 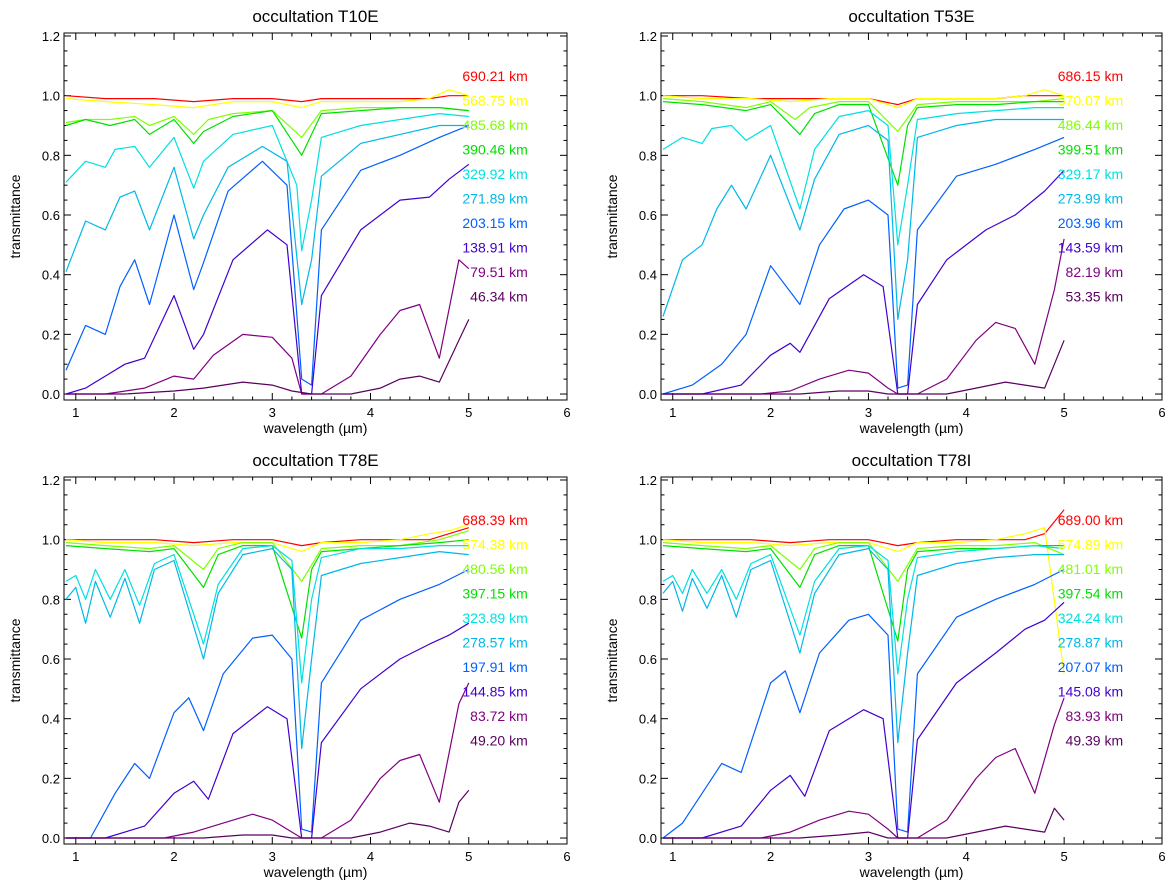 I want to click on legend-entry: 83.93 km, so click(x=1095, y=716).